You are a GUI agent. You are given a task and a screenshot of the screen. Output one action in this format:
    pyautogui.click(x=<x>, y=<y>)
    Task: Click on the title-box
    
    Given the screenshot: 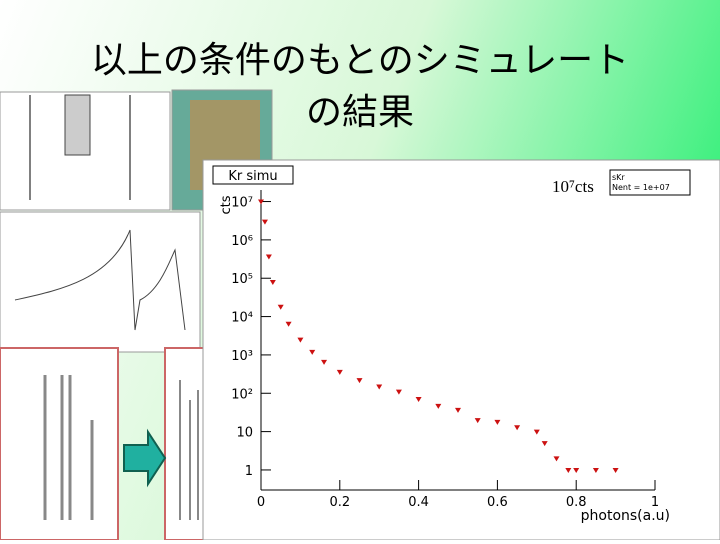 What is the action you would take?
    pyautogui.click(x=253, y=175)
    